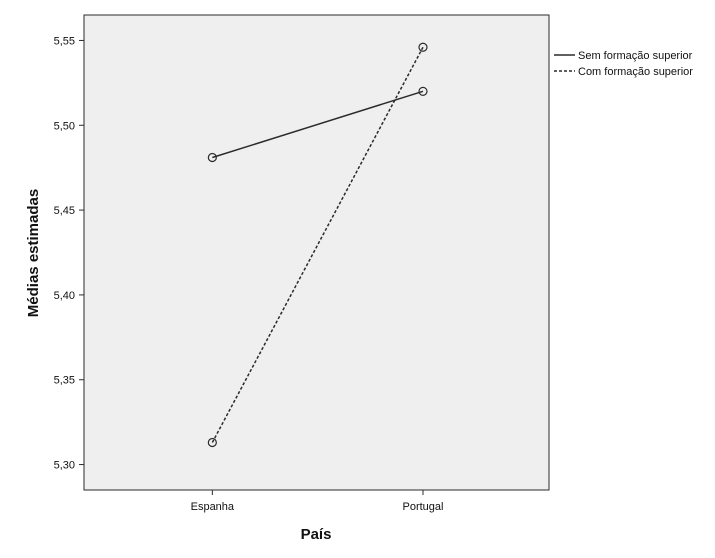  I want to click on y-axis-label: Médias estimadas, so click(33, 253).